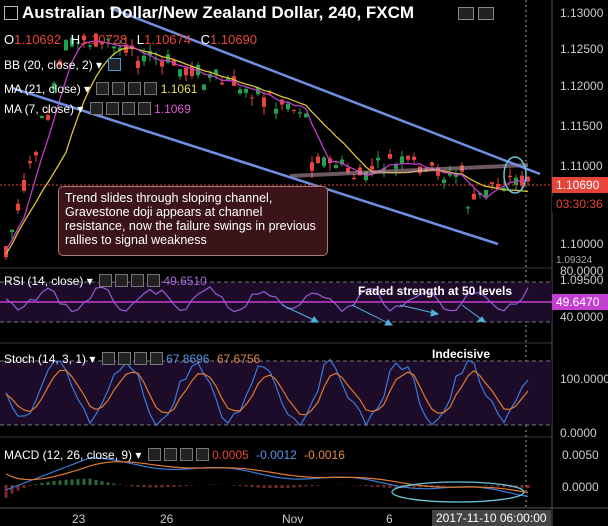 The height and width of the screenshot is (526, 608). I want to click on rsi-axis-tick: 80.0000, so click(582, 271).